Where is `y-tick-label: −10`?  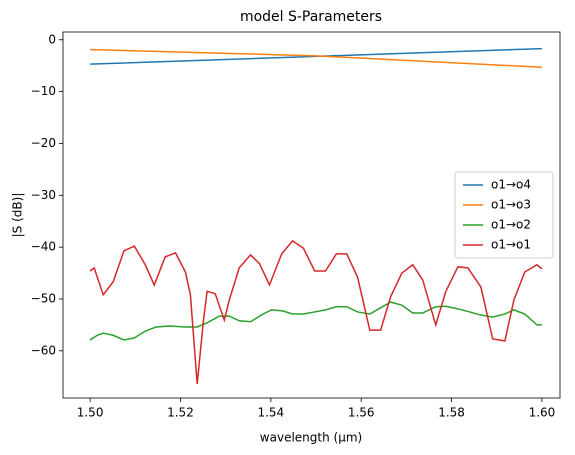 y-tick-label: −10 is located at coordinates (43, 91).